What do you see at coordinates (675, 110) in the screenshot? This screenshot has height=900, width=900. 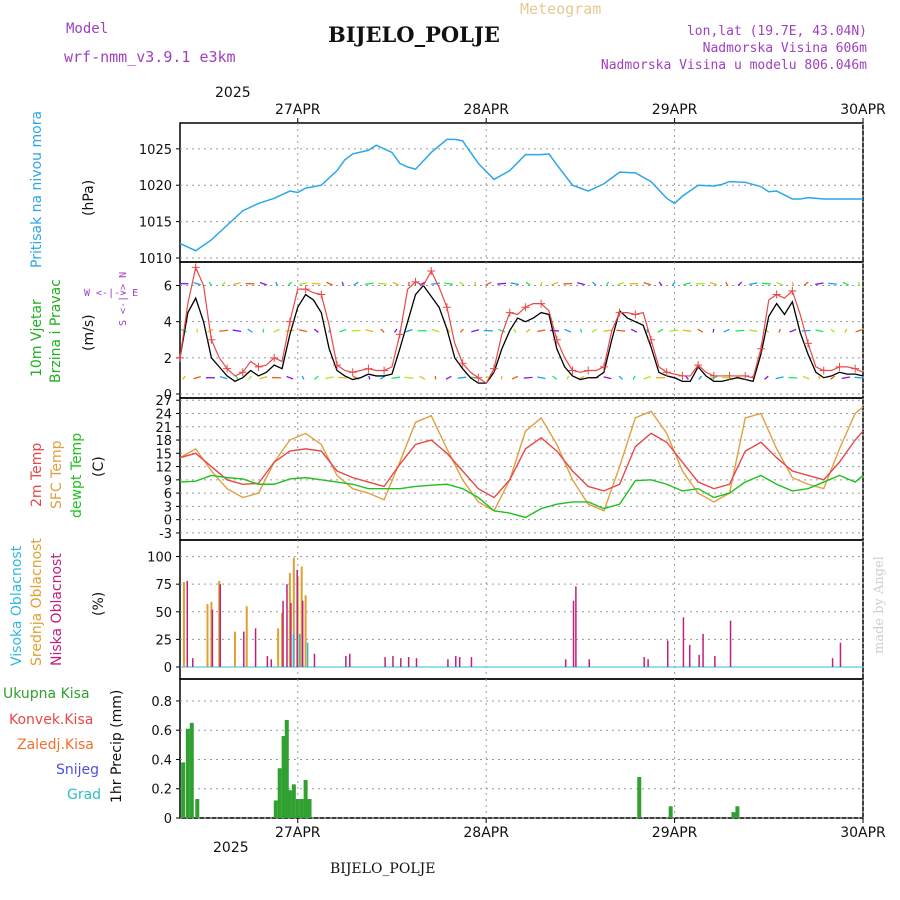 I see `x-label-top-2: 29APR` at bounding box center [675, 110].